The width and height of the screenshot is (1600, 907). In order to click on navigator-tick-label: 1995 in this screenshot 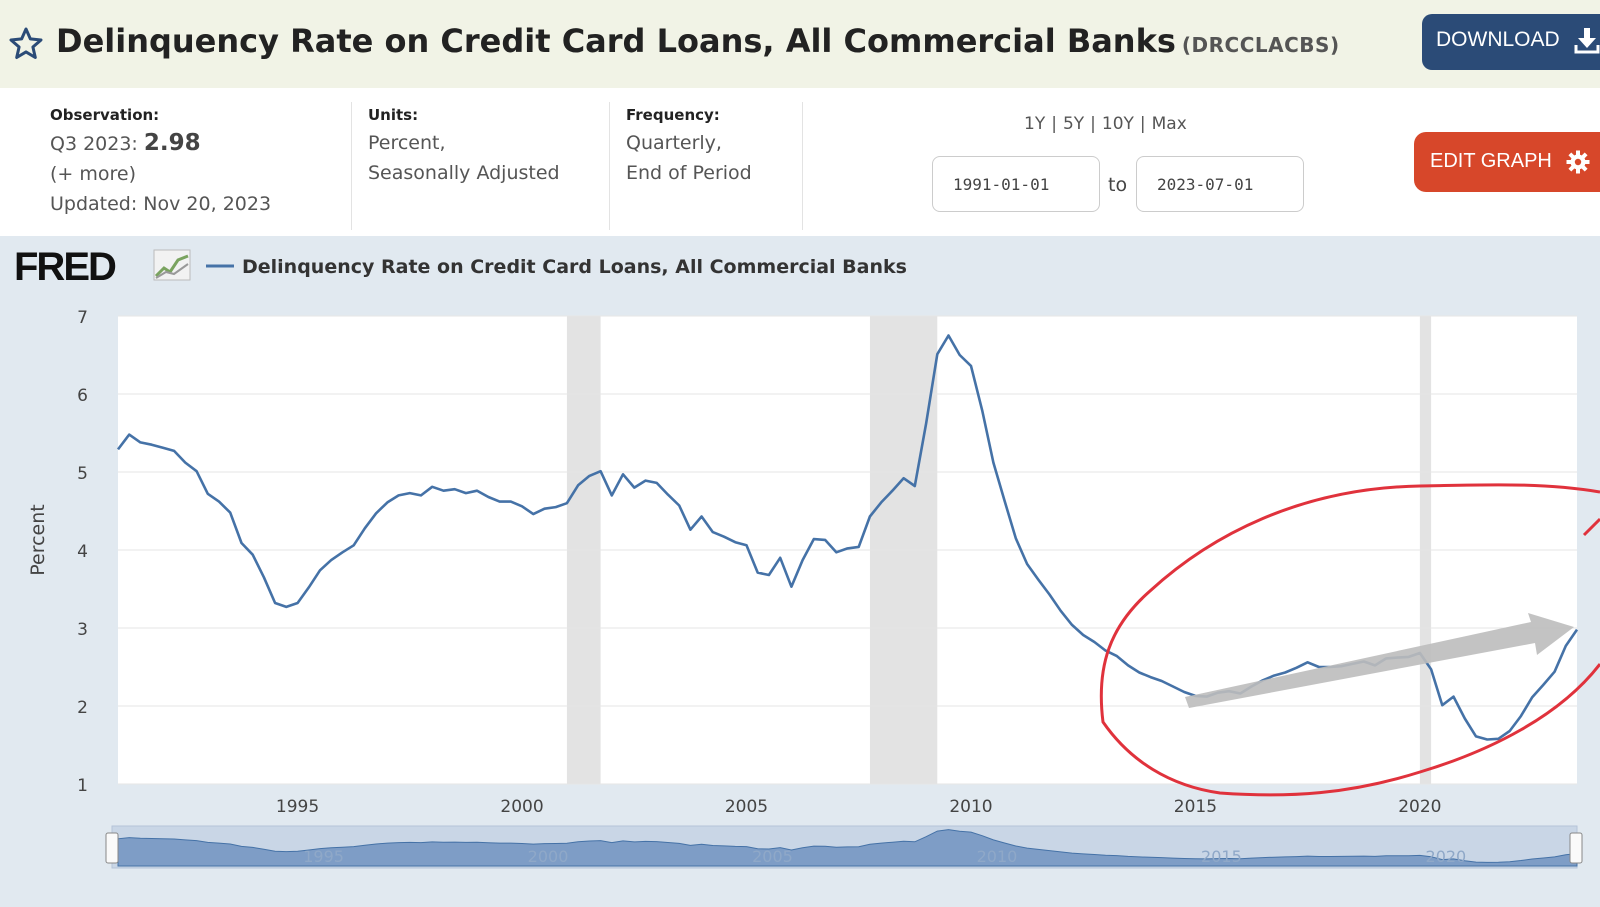, I will do `click(323, 856)`.